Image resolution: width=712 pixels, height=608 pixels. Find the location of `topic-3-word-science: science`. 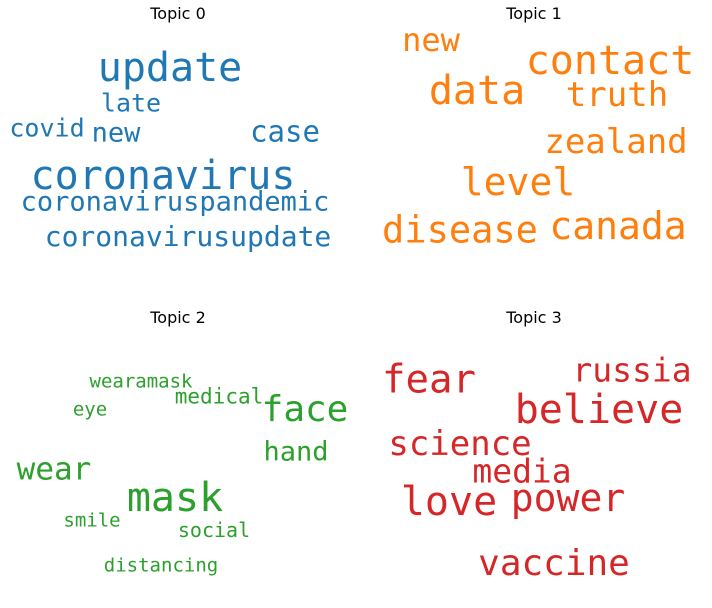

topic-3-word-science: science is located at coordinates (460, 444).